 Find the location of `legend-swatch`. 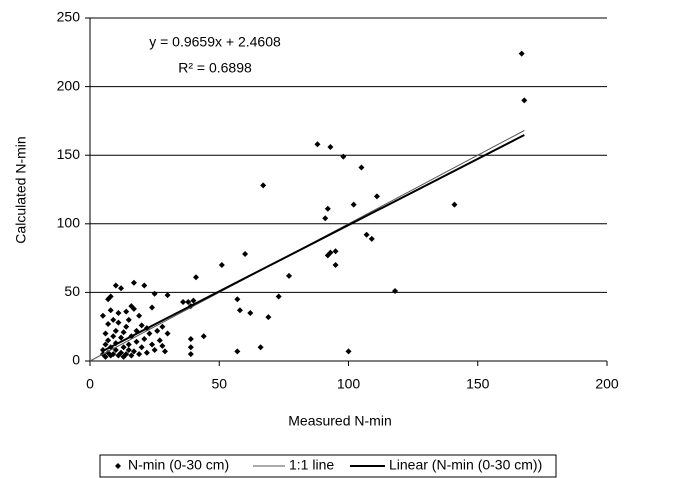

legend-swatch is located at coordinates (118, 466).